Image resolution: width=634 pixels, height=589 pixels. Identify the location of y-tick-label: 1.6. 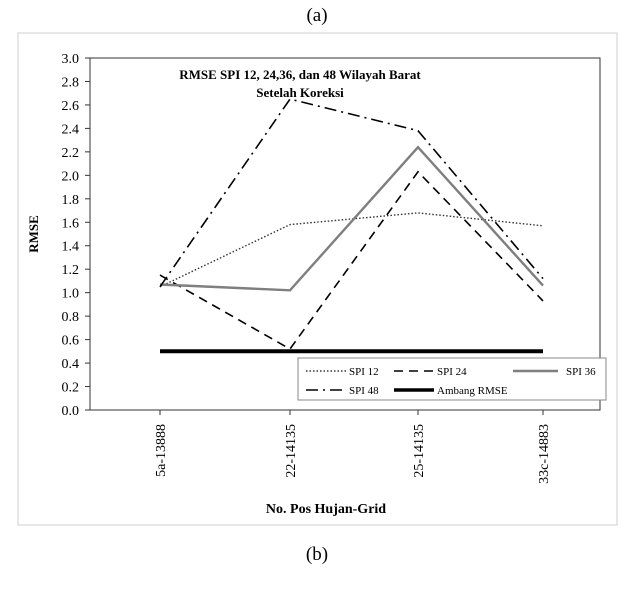
(71, 223).